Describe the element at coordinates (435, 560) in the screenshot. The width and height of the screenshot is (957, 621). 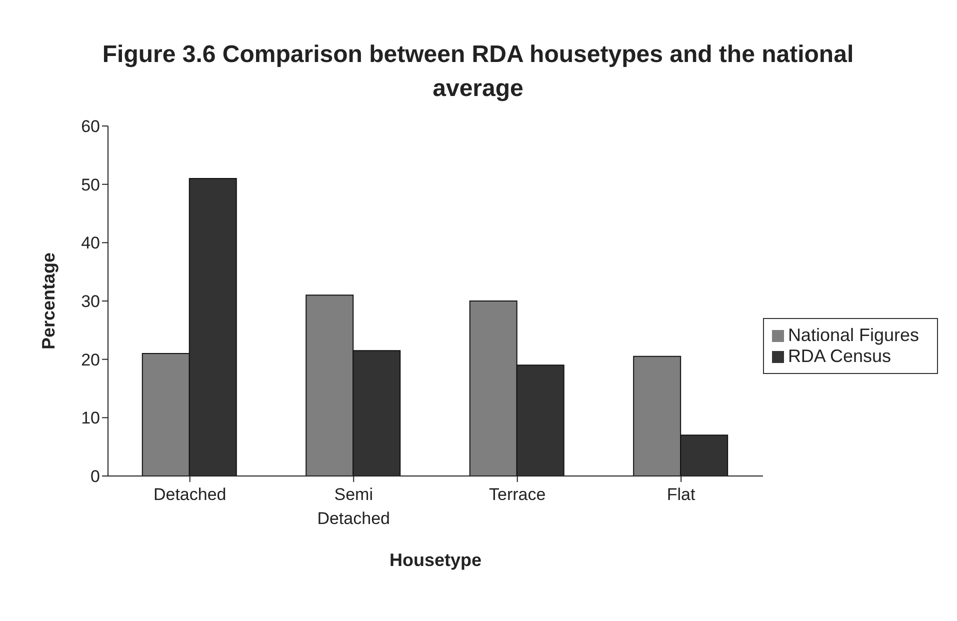
I see `x-axis-title: Housetype` at that location.